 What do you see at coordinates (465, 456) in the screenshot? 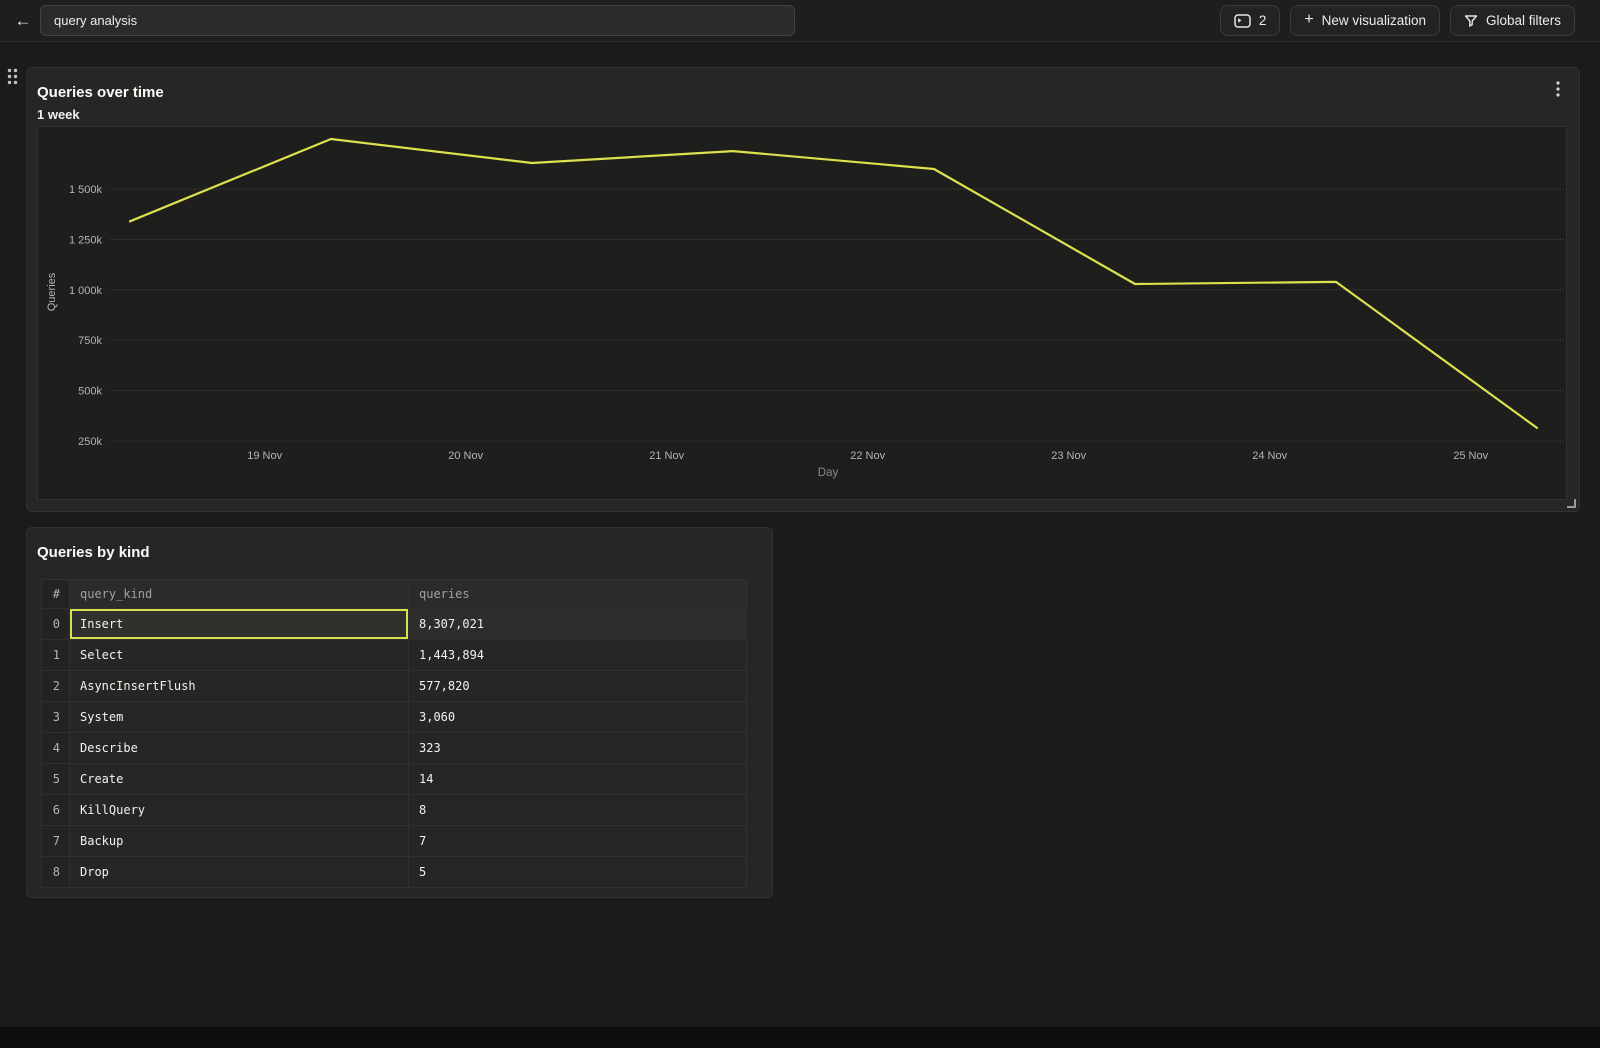
I see `x-axis-tick-label: 20 Nov` at bounding box center [465, 456].